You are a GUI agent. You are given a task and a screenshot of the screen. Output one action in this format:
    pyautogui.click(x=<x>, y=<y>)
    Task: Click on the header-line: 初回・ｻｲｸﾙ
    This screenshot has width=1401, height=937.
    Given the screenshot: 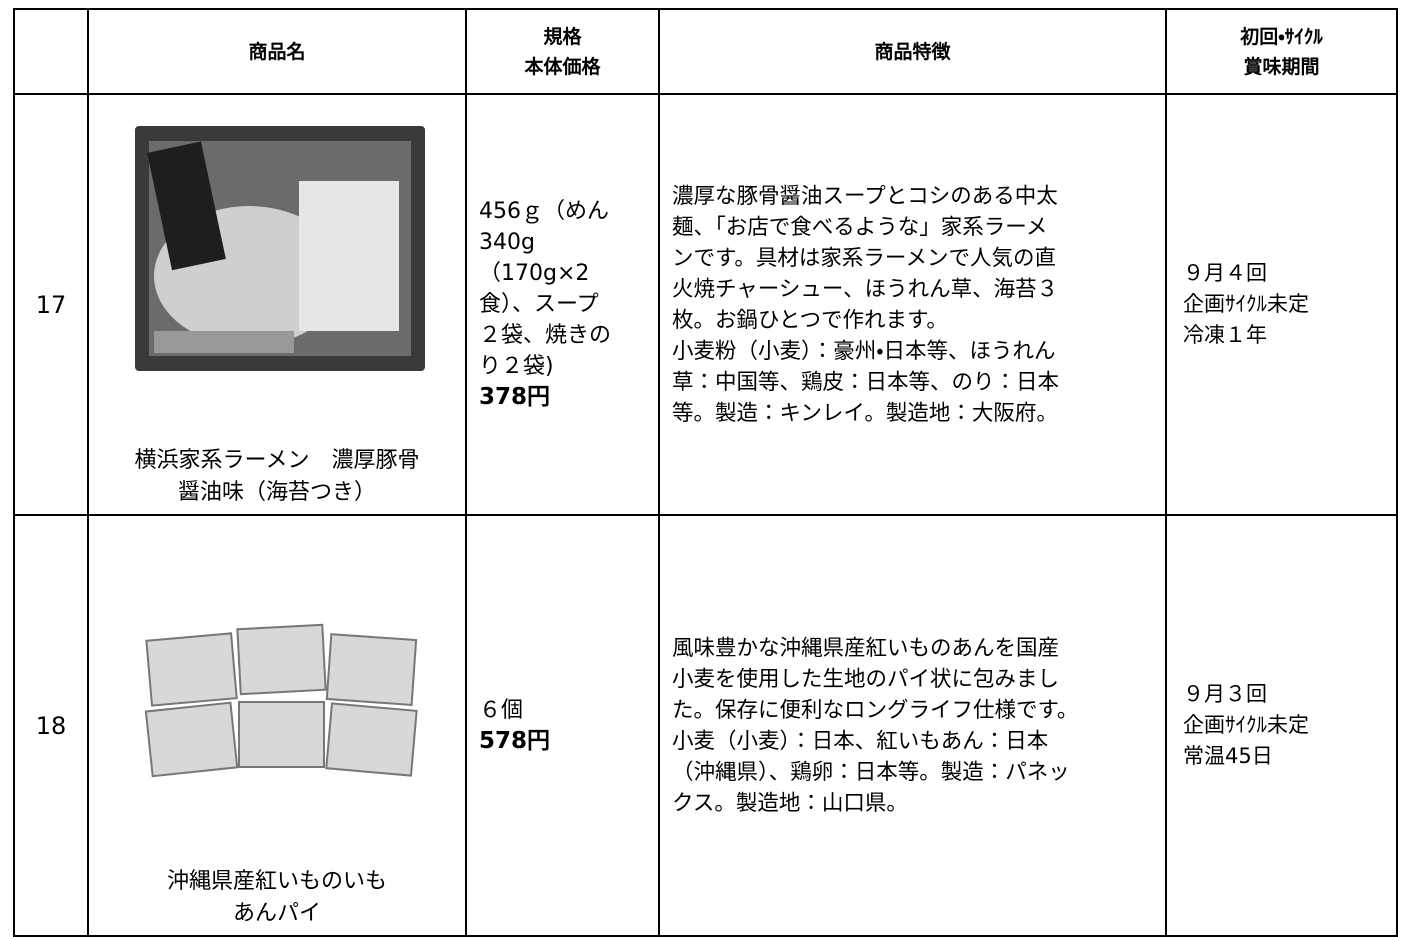 What is the action you would take?
    pyautogui.click(x=1281, y=36)
    